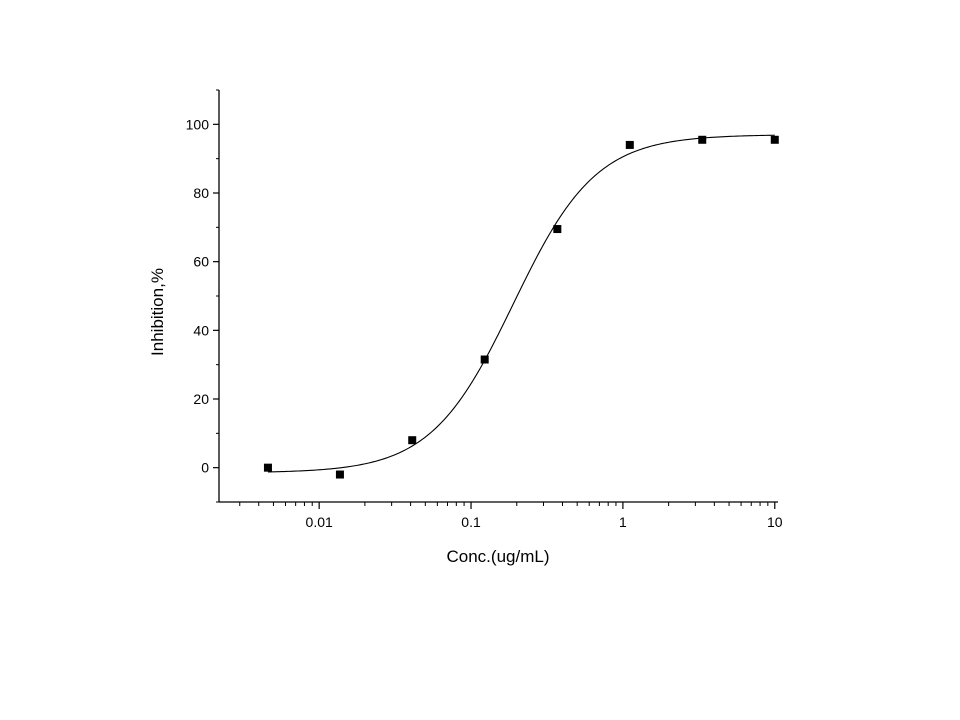  What do you see at coordinates (201, 262) in the screenshot?
I see `y-tick-label: 60` at bounding box center [201, 262].